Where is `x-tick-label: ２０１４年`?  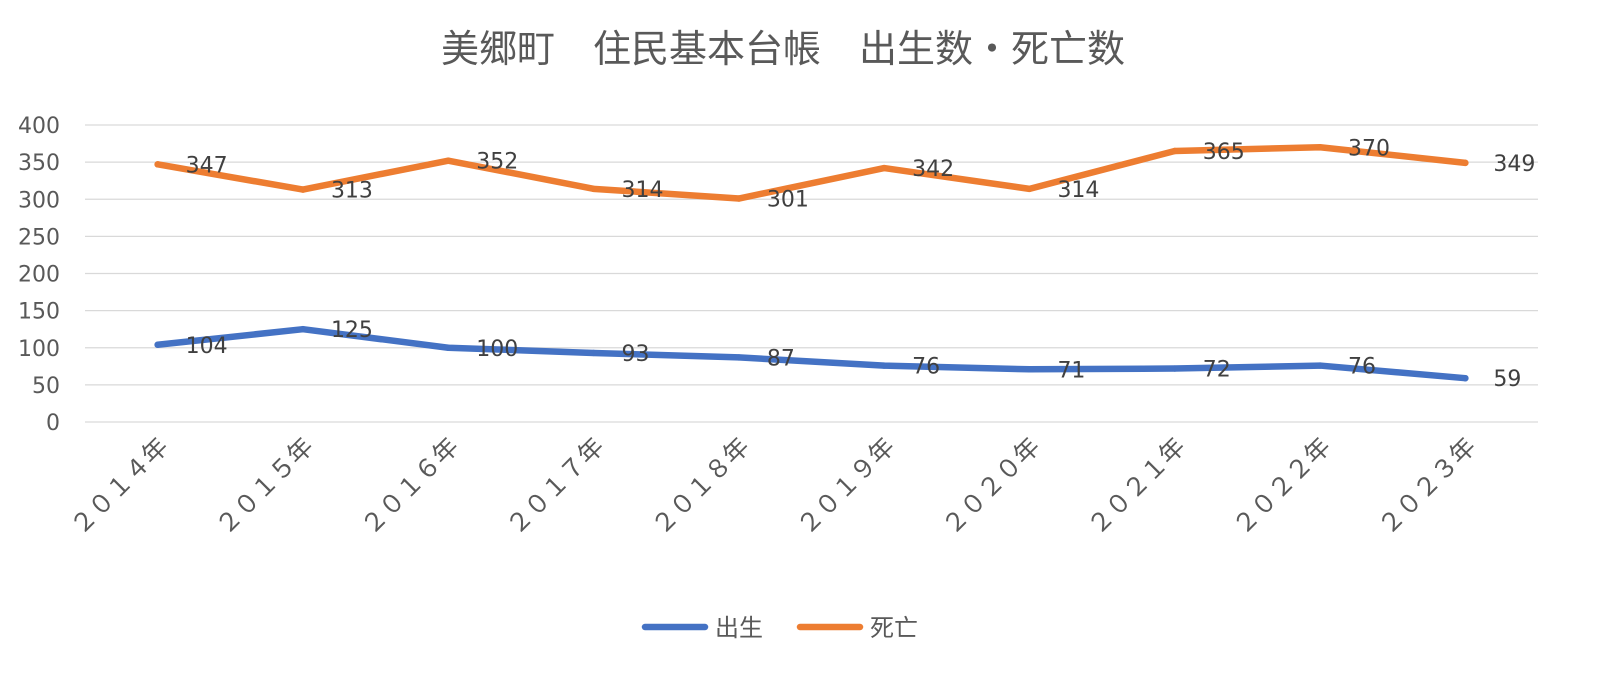 x-tick-label: ２０１４年 is located at coordinates (119, 486).